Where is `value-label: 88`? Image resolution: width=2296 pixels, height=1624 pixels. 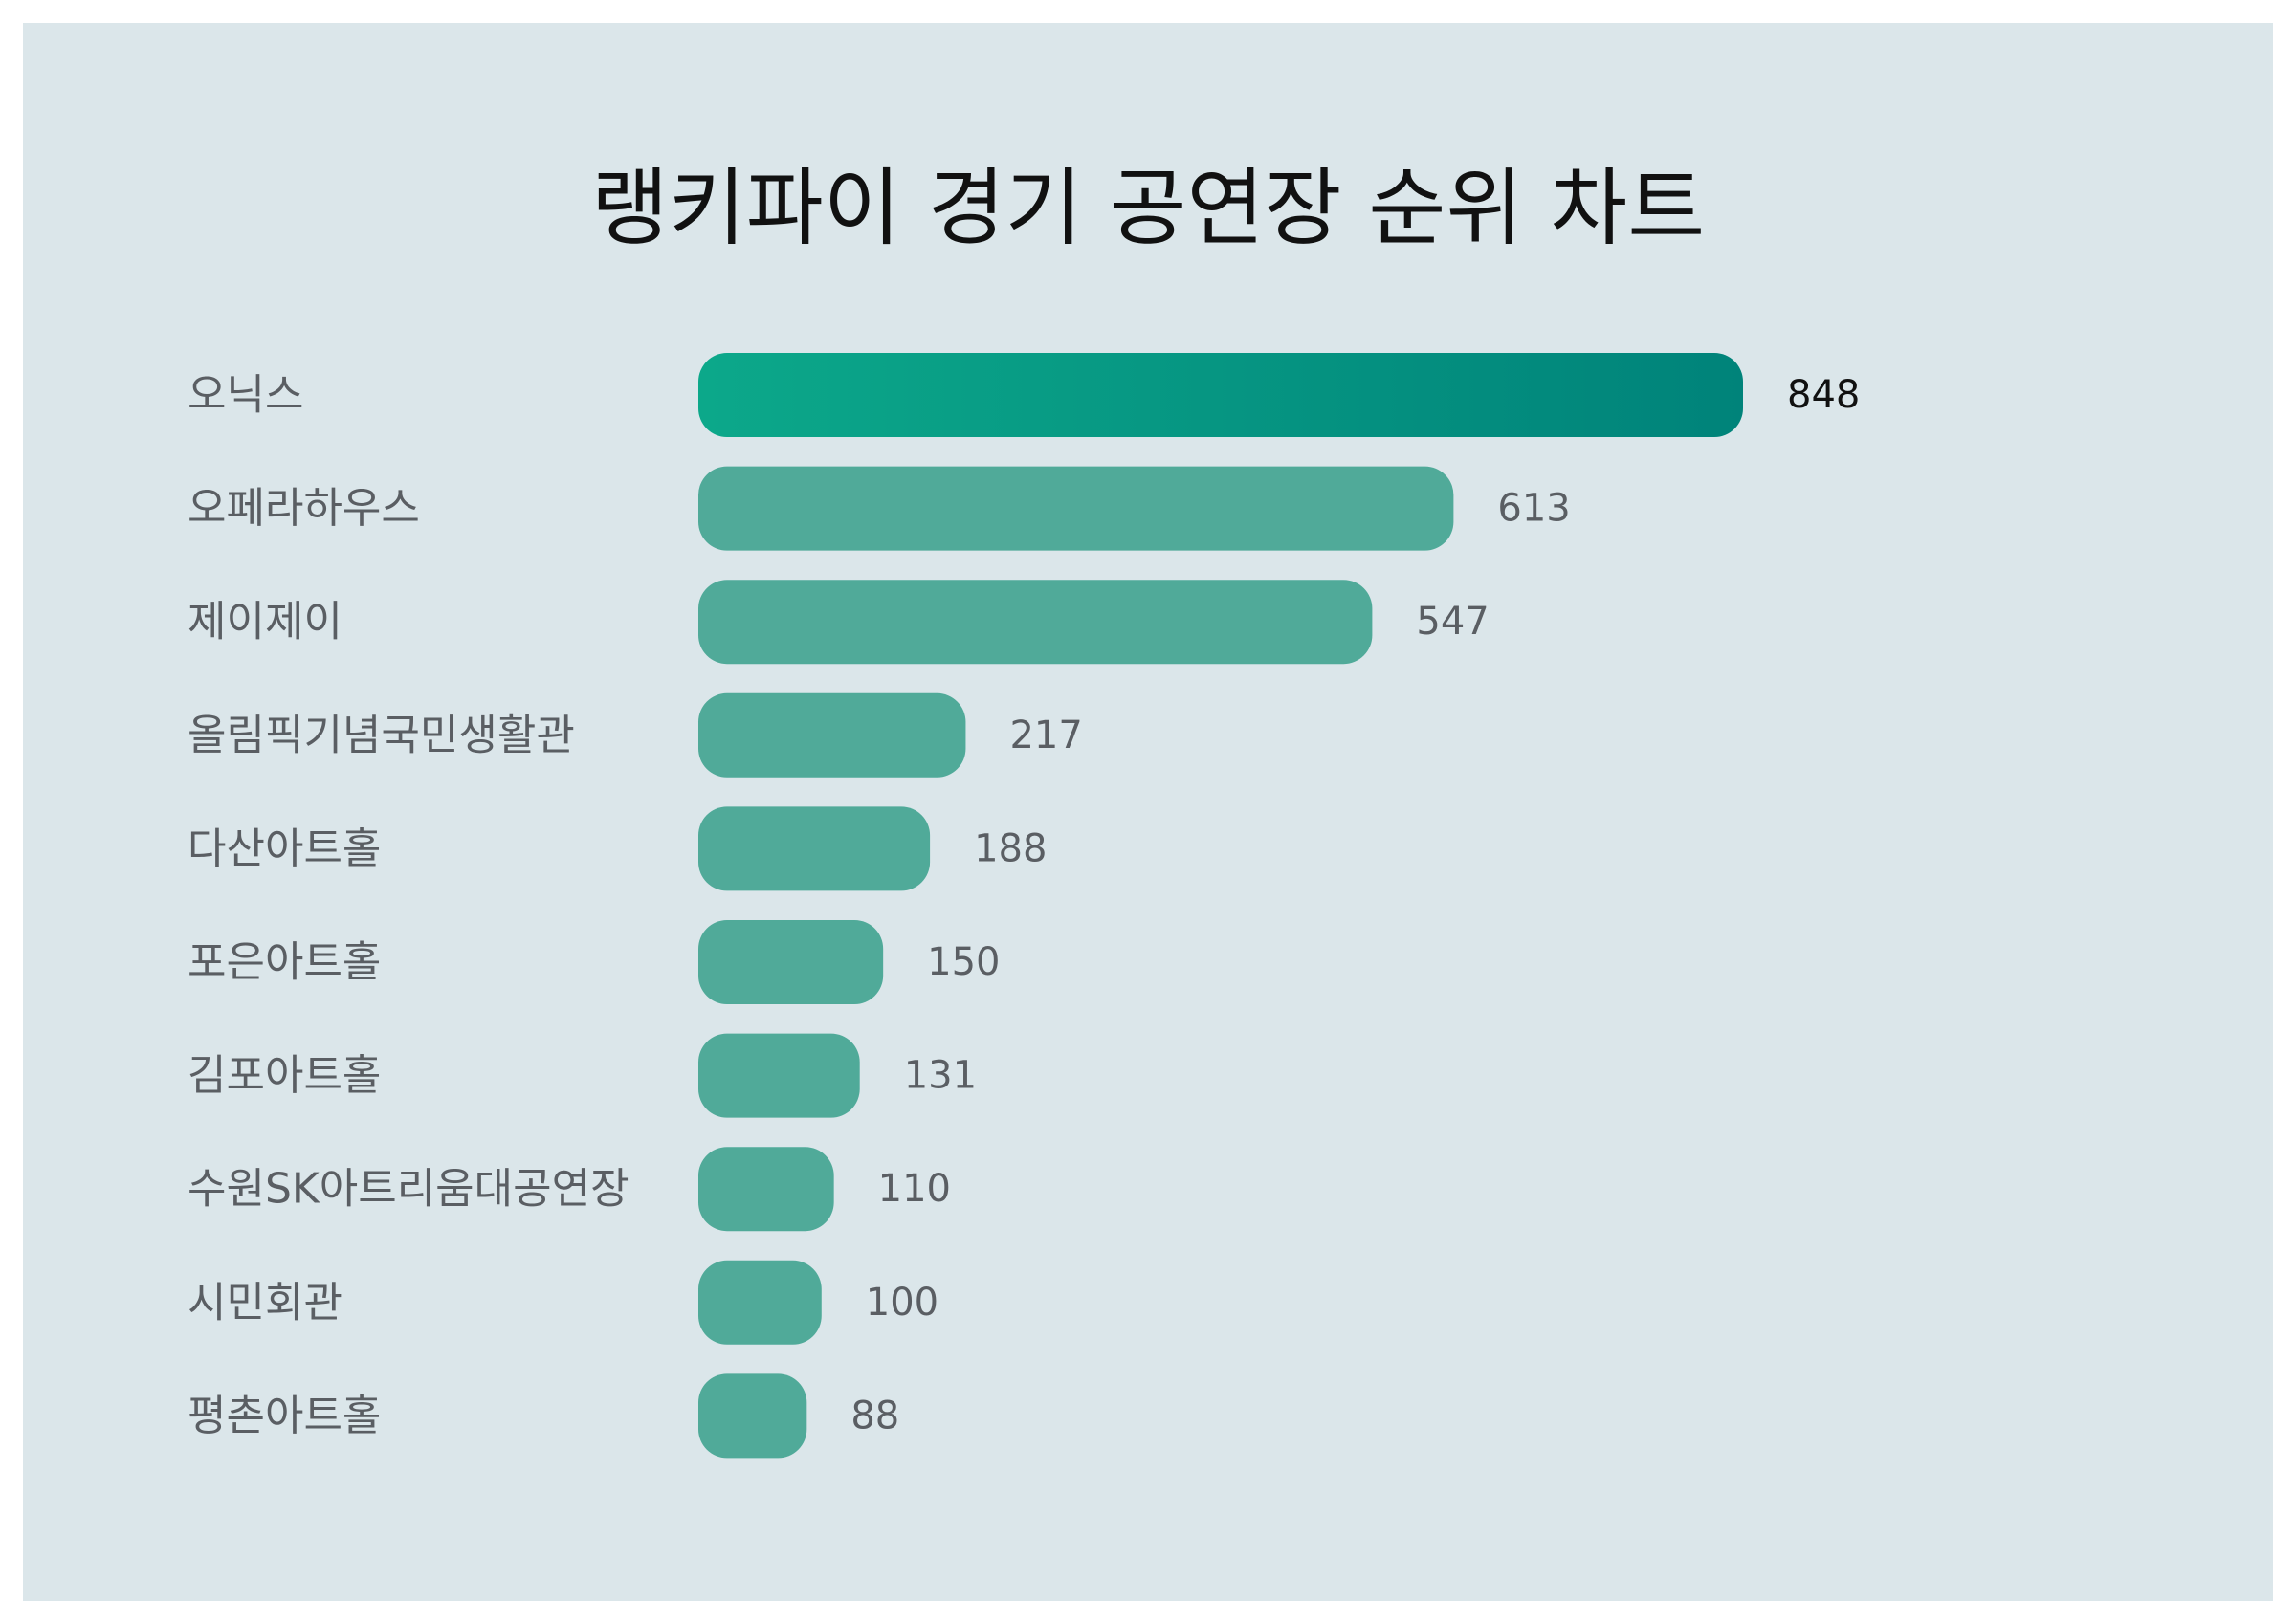 value-label: 88 is located at coordinates (875, 1416).